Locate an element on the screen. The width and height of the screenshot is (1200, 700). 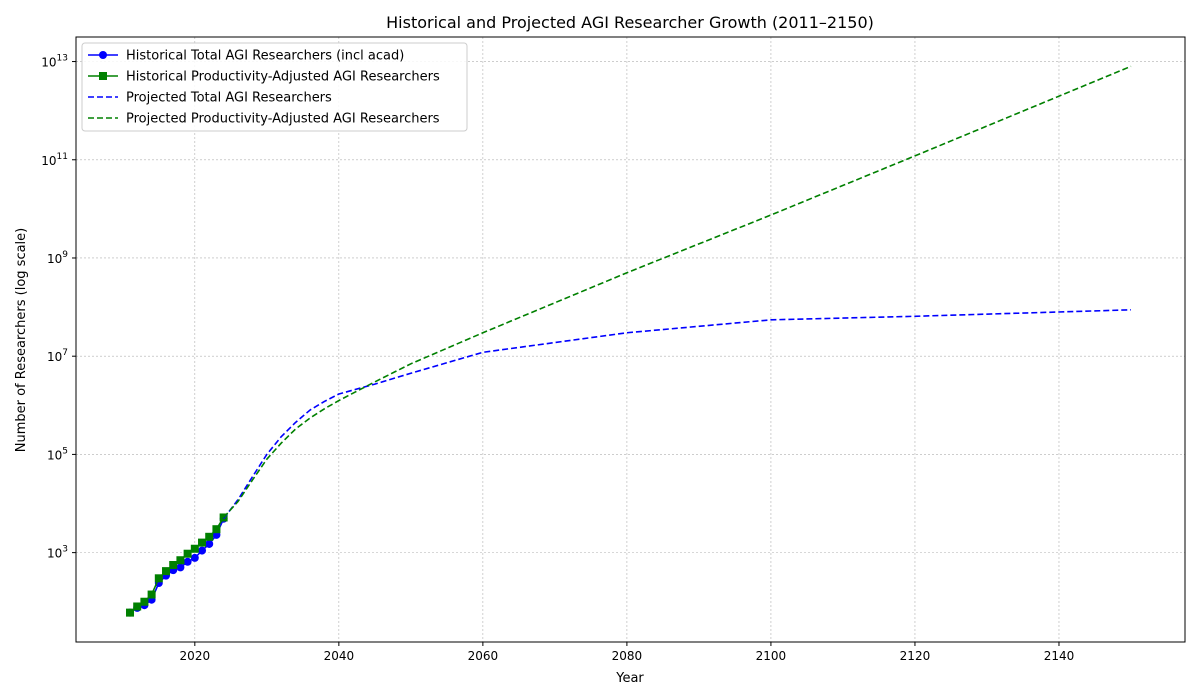
legend-label: Projected Total AGI Researchers is located at coordinates (229, 98).